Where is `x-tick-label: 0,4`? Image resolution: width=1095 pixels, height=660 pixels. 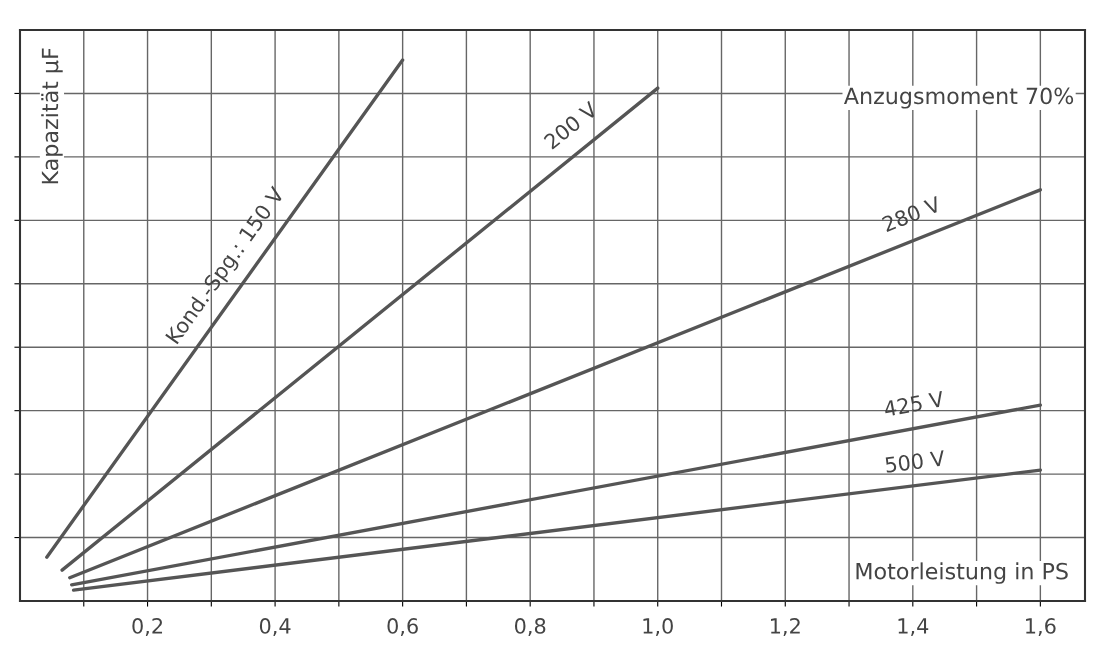
x-tick-label: 0,4 is located at coordinates (275, 627).